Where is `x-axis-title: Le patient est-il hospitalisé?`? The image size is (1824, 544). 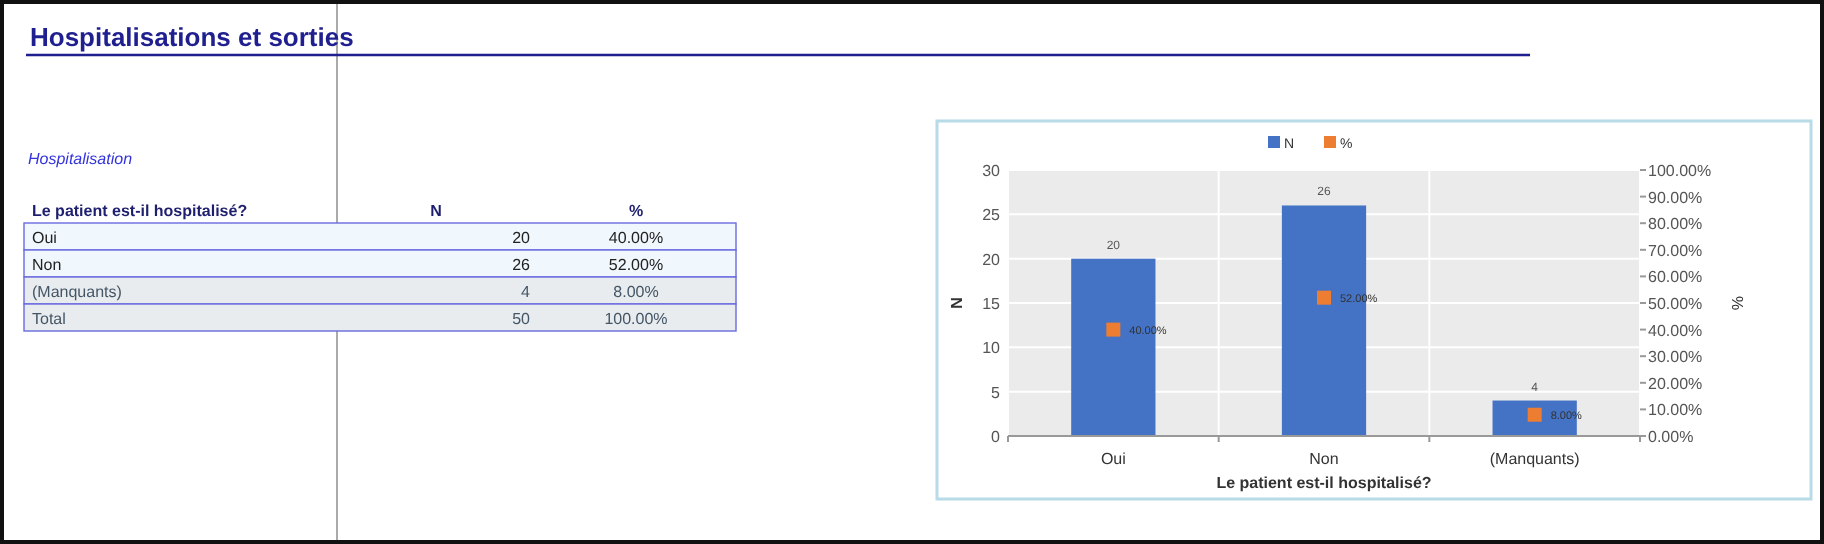
x-axis-title: Le patient est-il hospitalisé? is located at coordinates (1324, 483).